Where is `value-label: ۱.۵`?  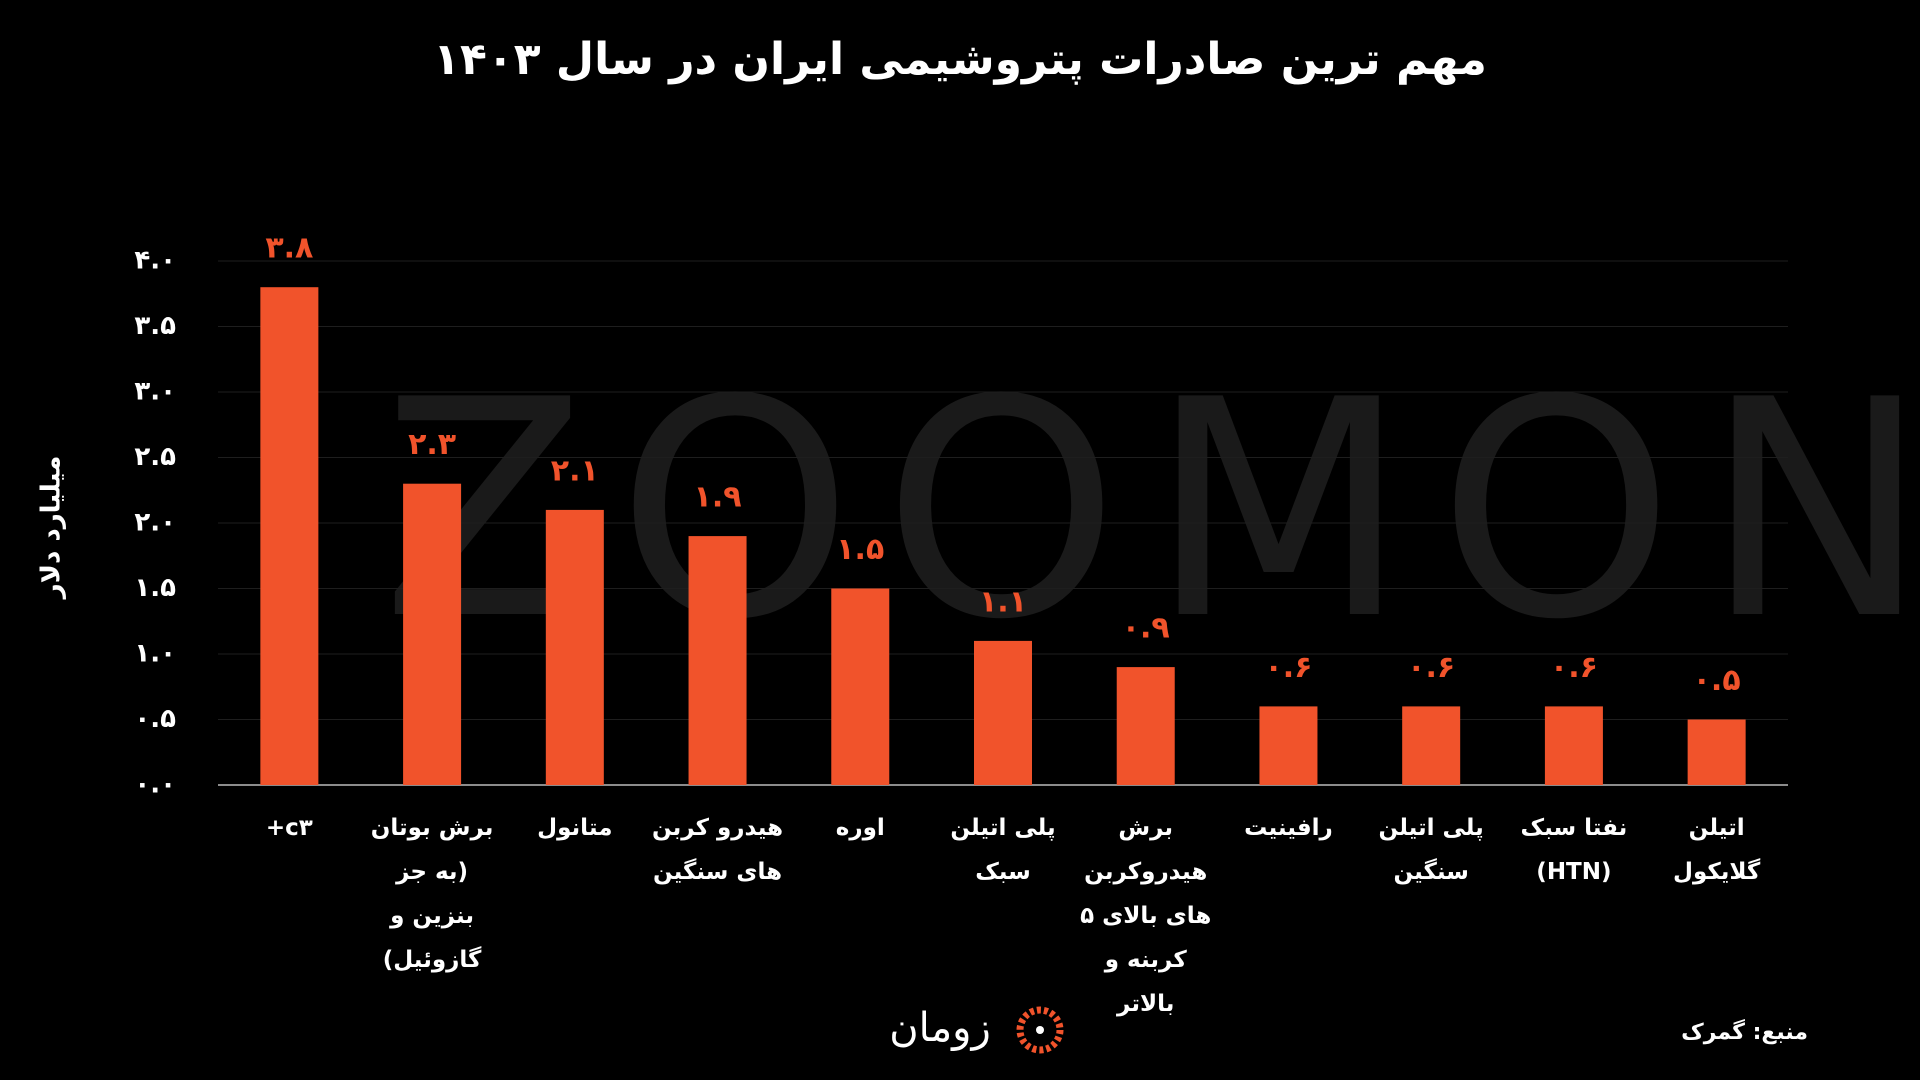
value-label: ۱.۵ is located at coordinates (860, 549).